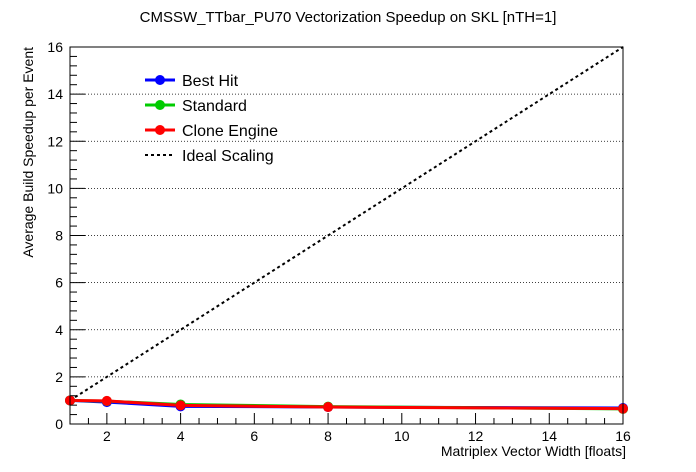 The height and width of the screenshot is (472, 696). Describe the element at coordinates (59, 236) in the screenshot. I see `y-tick-label: 8` at that location.